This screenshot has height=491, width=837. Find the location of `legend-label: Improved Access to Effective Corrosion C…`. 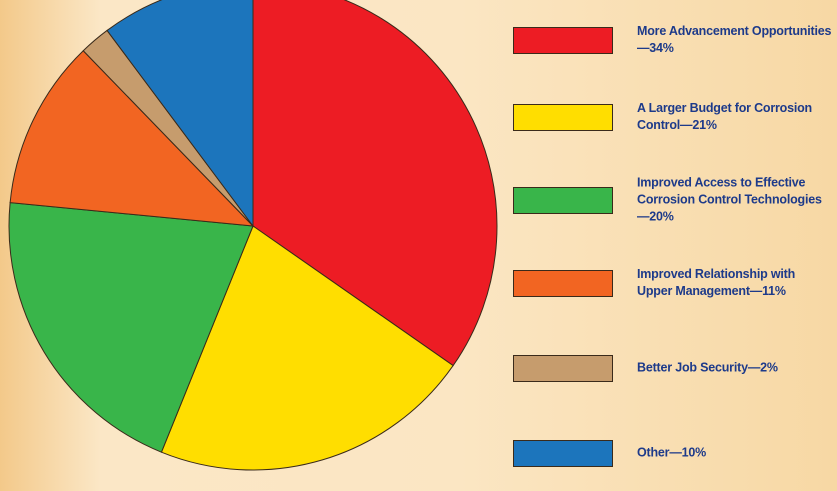

legend-label: Improved Access to Effective Corrosion C… is located at coordinates (729, 199).